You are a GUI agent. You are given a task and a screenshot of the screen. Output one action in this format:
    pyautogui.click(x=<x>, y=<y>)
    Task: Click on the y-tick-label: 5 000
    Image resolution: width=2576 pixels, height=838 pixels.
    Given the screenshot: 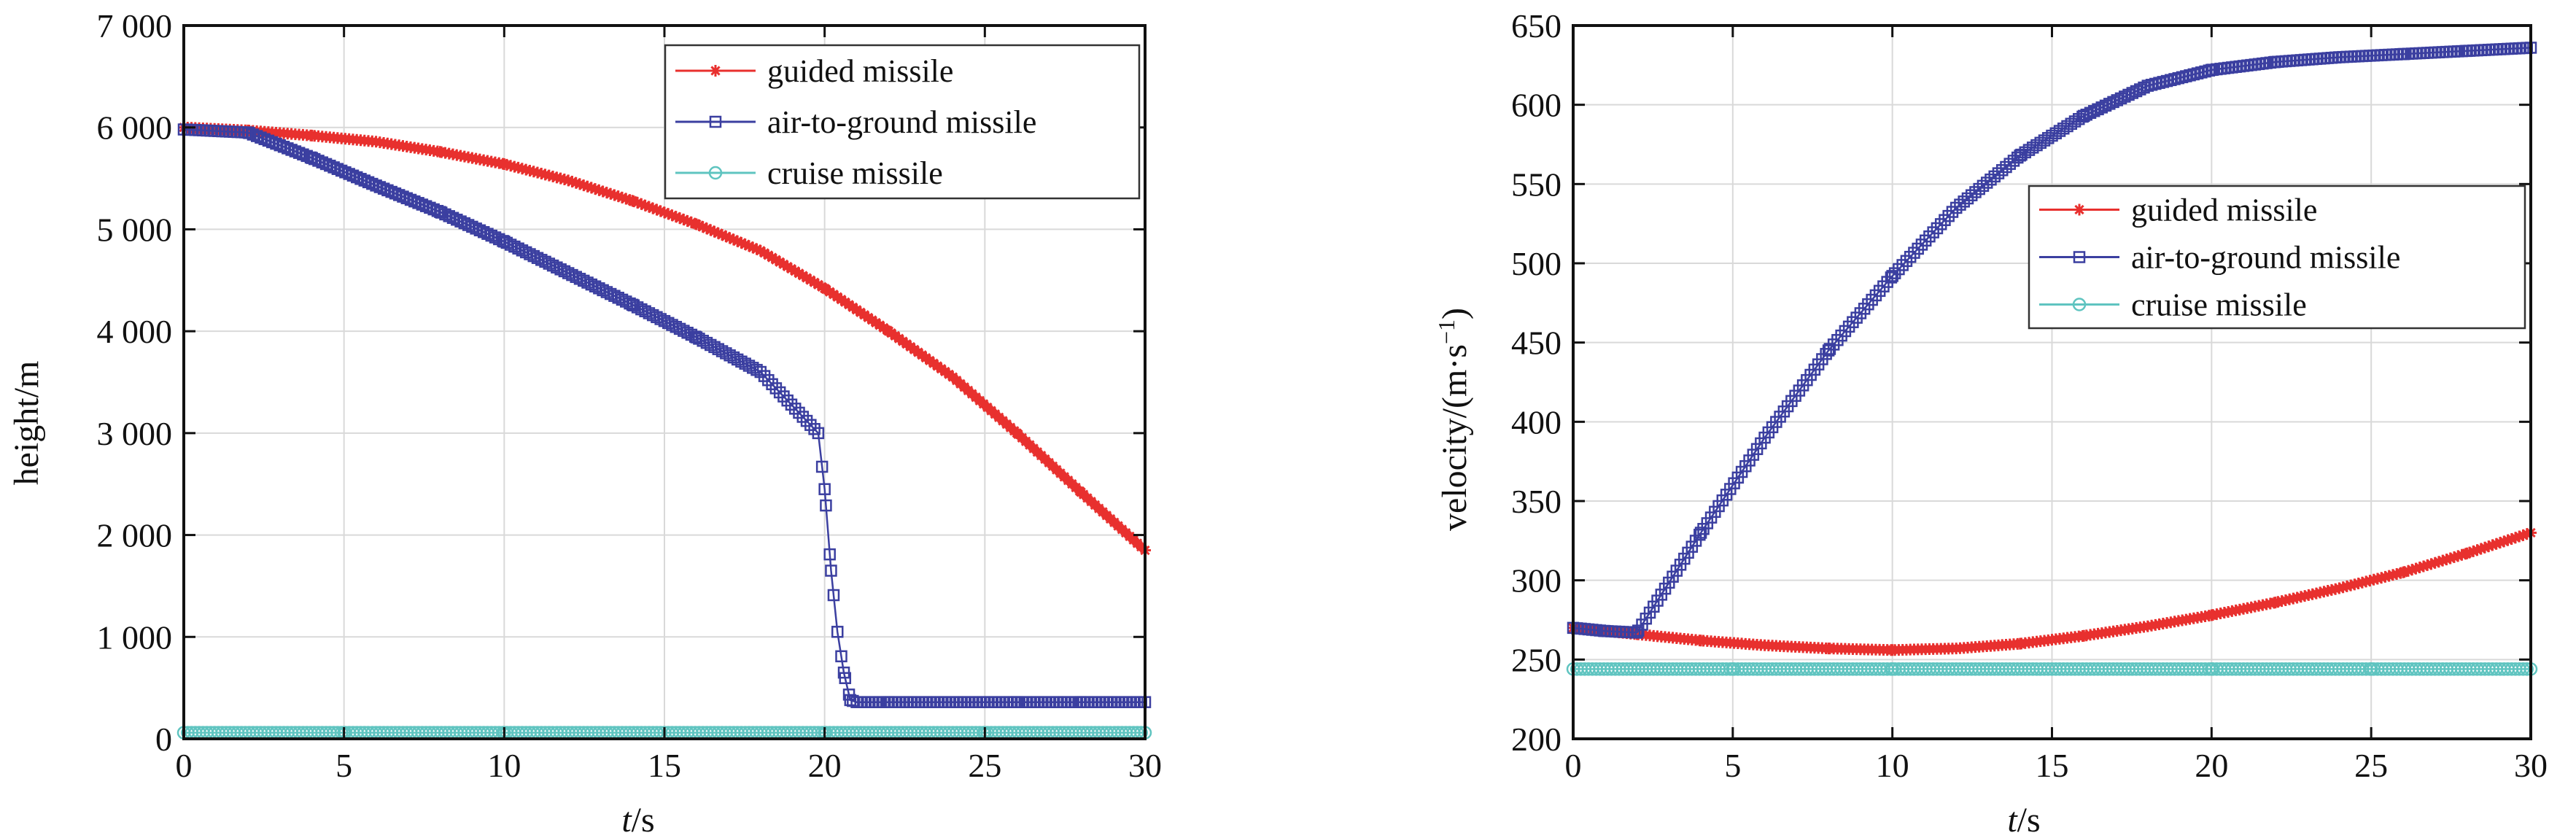 What is the action you would take?
    pyautogui.click(x=135, y=230)
    